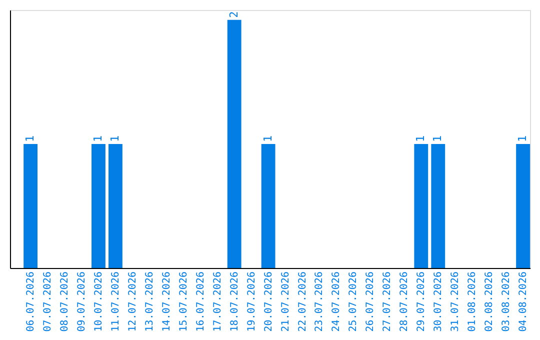 The image size is (540, 340). I want to click on x-tick-label: 22.07.2026, so click(302, 302).